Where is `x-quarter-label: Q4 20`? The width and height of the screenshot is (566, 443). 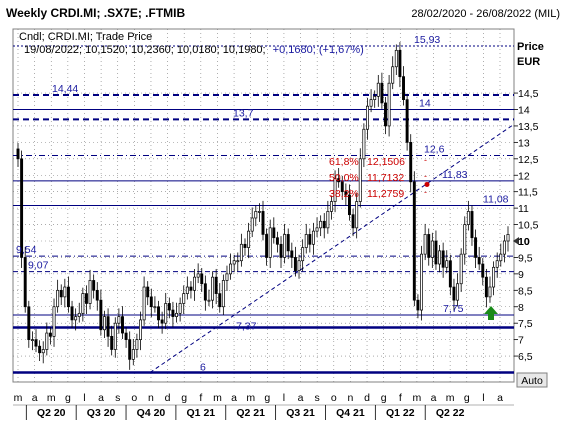
x-quarter-label: Q4 20 is located at coordinates (151, 413).